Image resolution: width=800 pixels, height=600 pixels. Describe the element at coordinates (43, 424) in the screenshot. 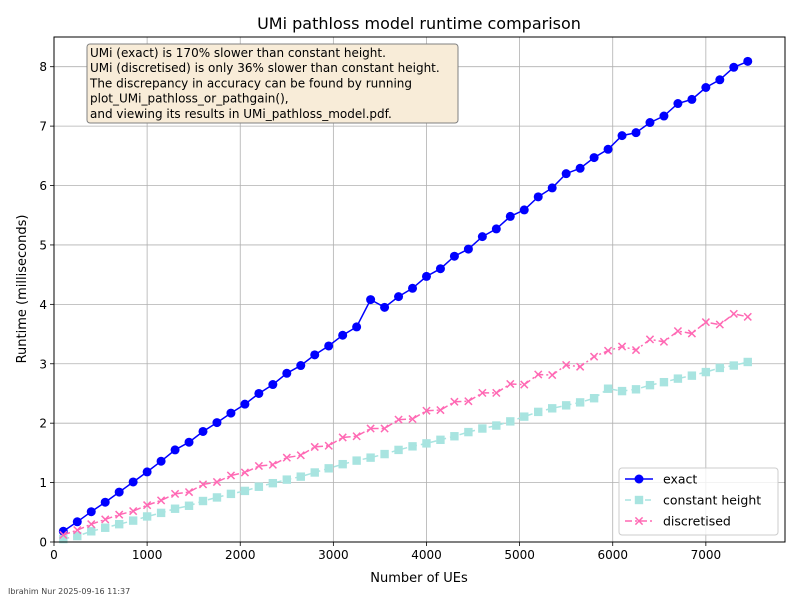

I see `y-tick-label: 2` at that location.